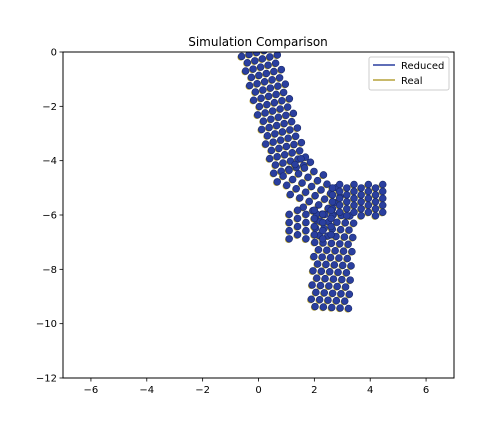 The width and height of the screenshot is (504, 432). I want to click on x-tick-label: 0, so click(258, 390).